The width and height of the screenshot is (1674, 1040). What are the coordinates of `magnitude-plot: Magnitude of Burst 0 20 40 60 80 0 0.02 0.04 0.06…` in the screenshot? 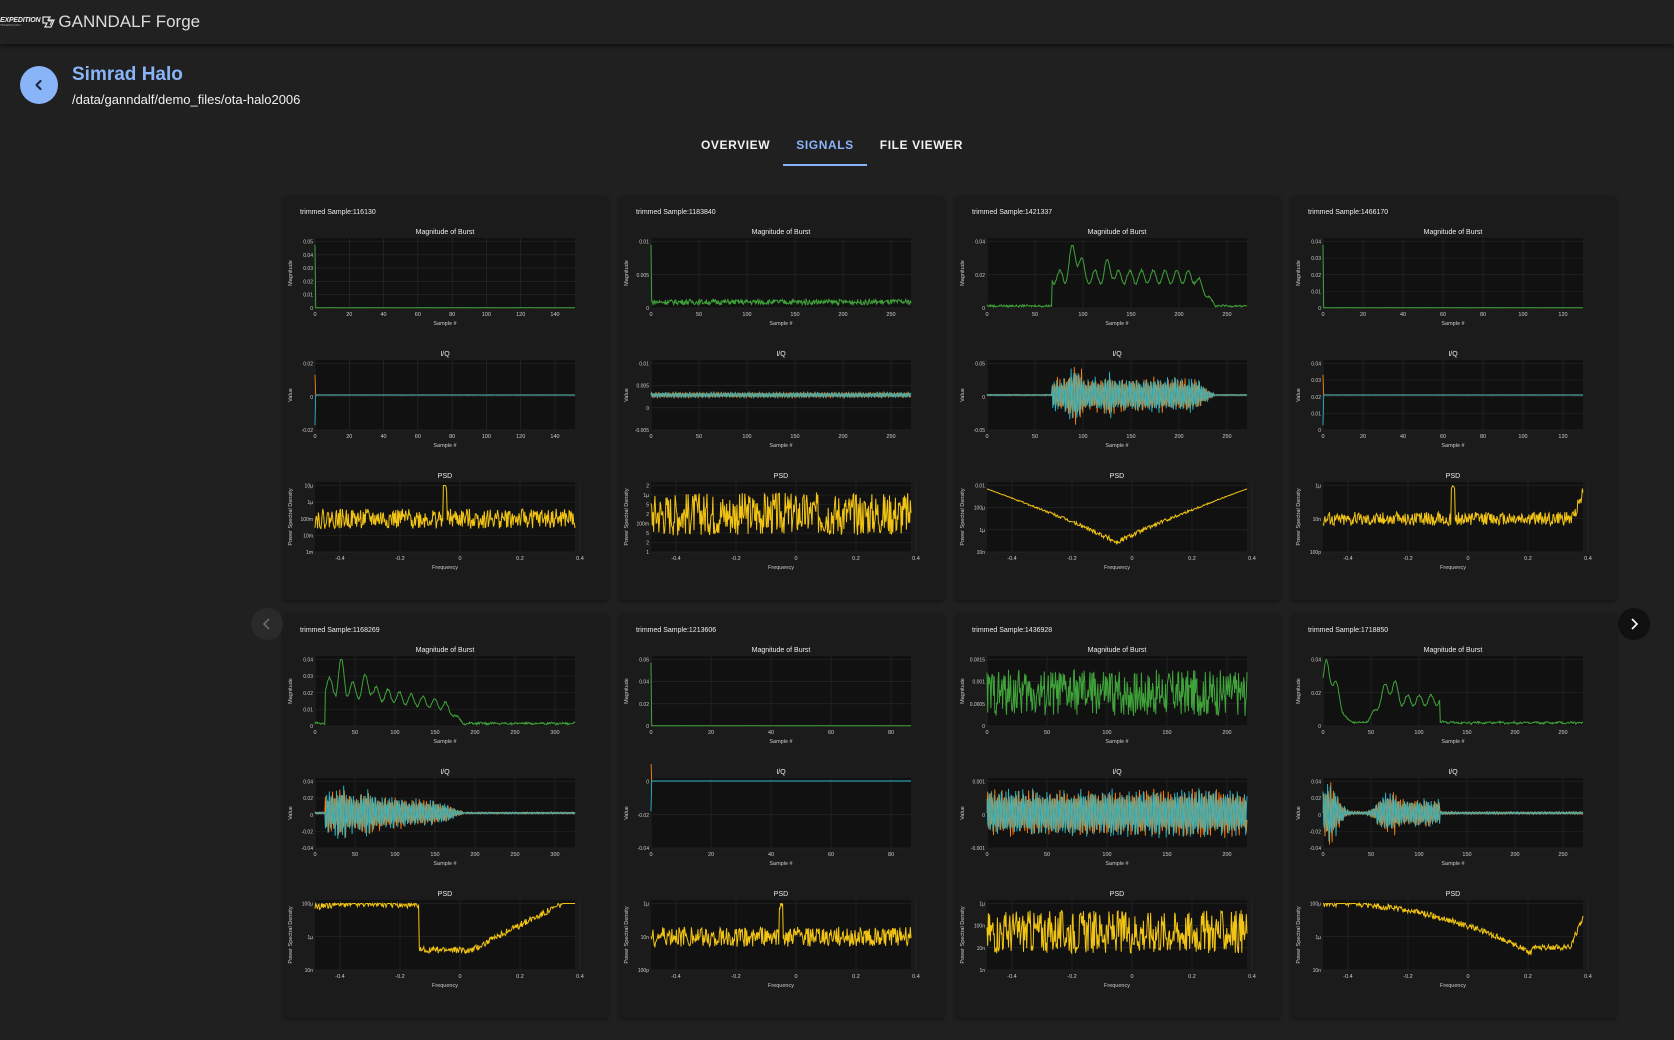 It's located at (781, 703).